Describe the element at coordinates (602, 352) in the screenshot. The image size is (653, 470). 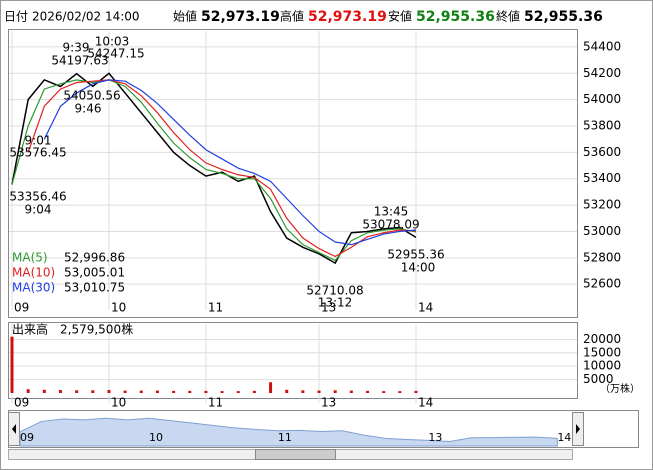
I see `y-tick-label: 15000` at that location.